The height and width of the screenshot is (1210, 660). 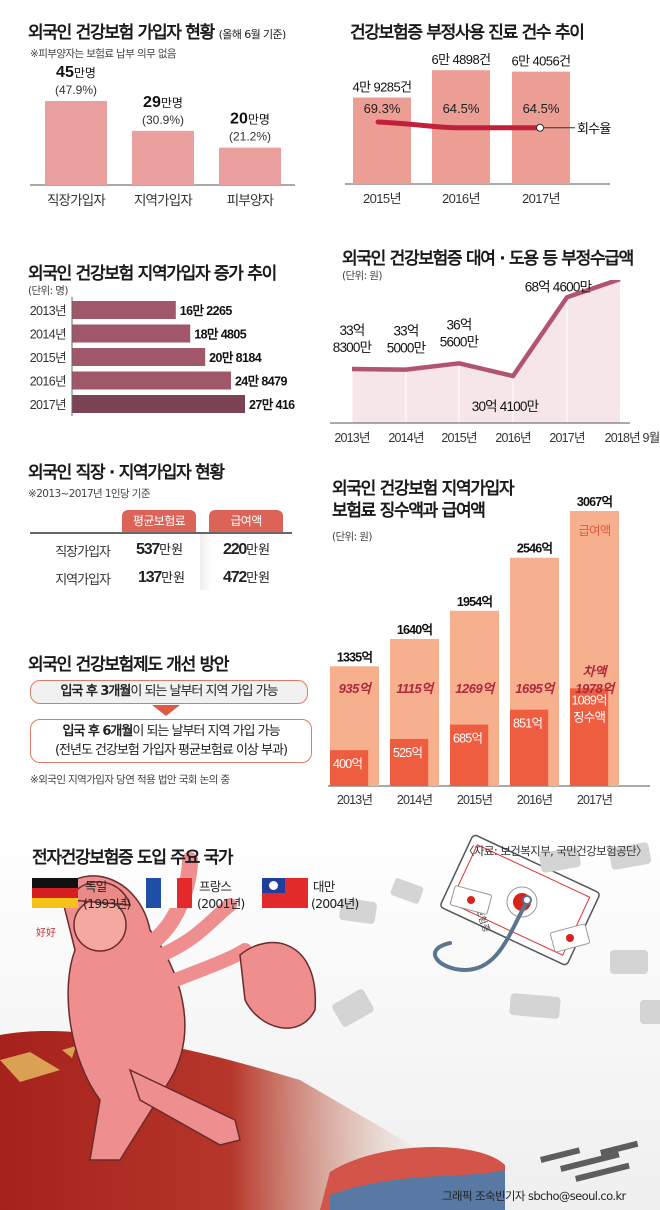 What do you see at coordinates (595, 800) in the screenshot?
I see `chart6-category-label: 2017년` at bounding box center [595, 800].